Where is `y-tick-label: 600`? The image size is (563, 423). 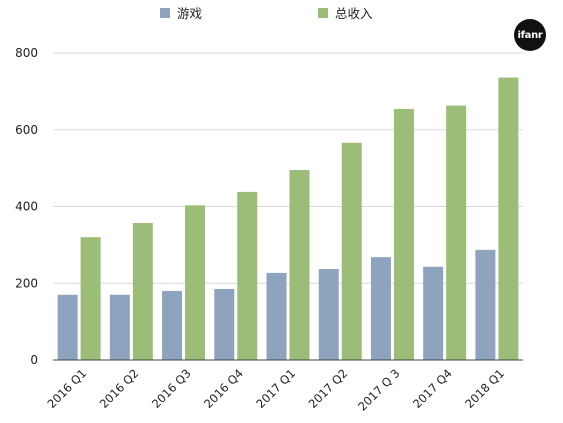 y-tick-label: 600 is located at coordinates (26, 130).